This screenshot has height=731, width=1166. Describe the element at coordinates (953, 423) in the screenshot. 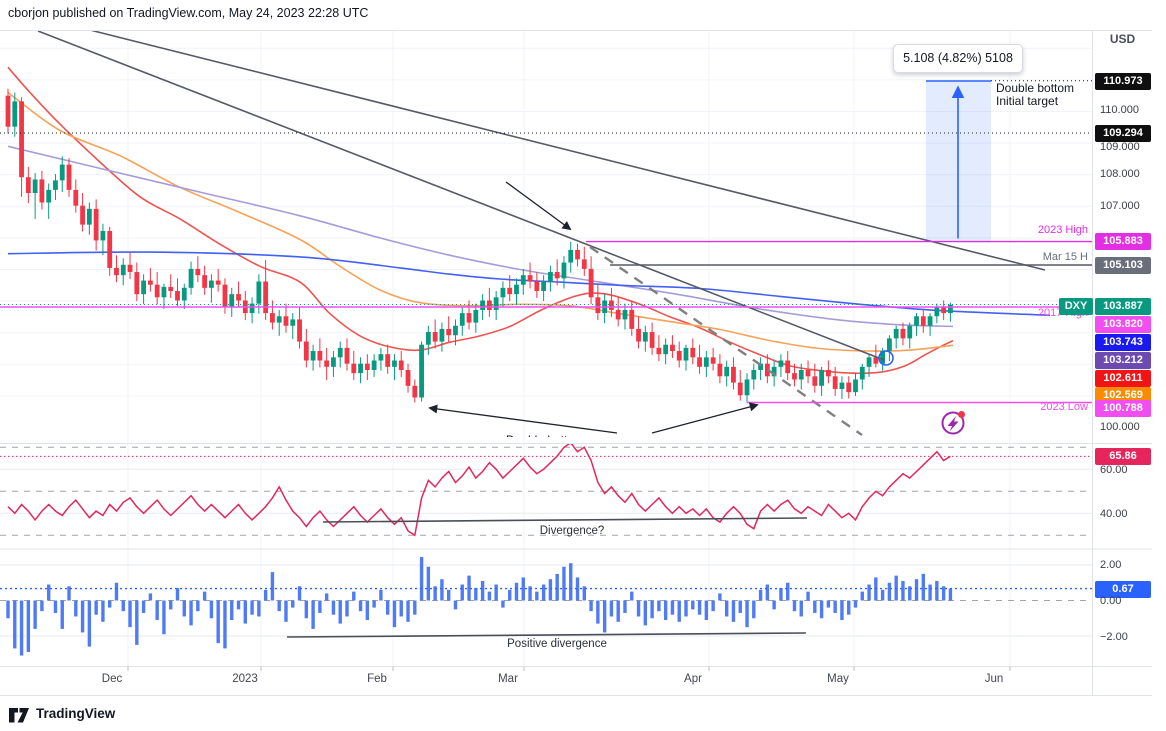

I see `lightning-reaction-icon` at that location.